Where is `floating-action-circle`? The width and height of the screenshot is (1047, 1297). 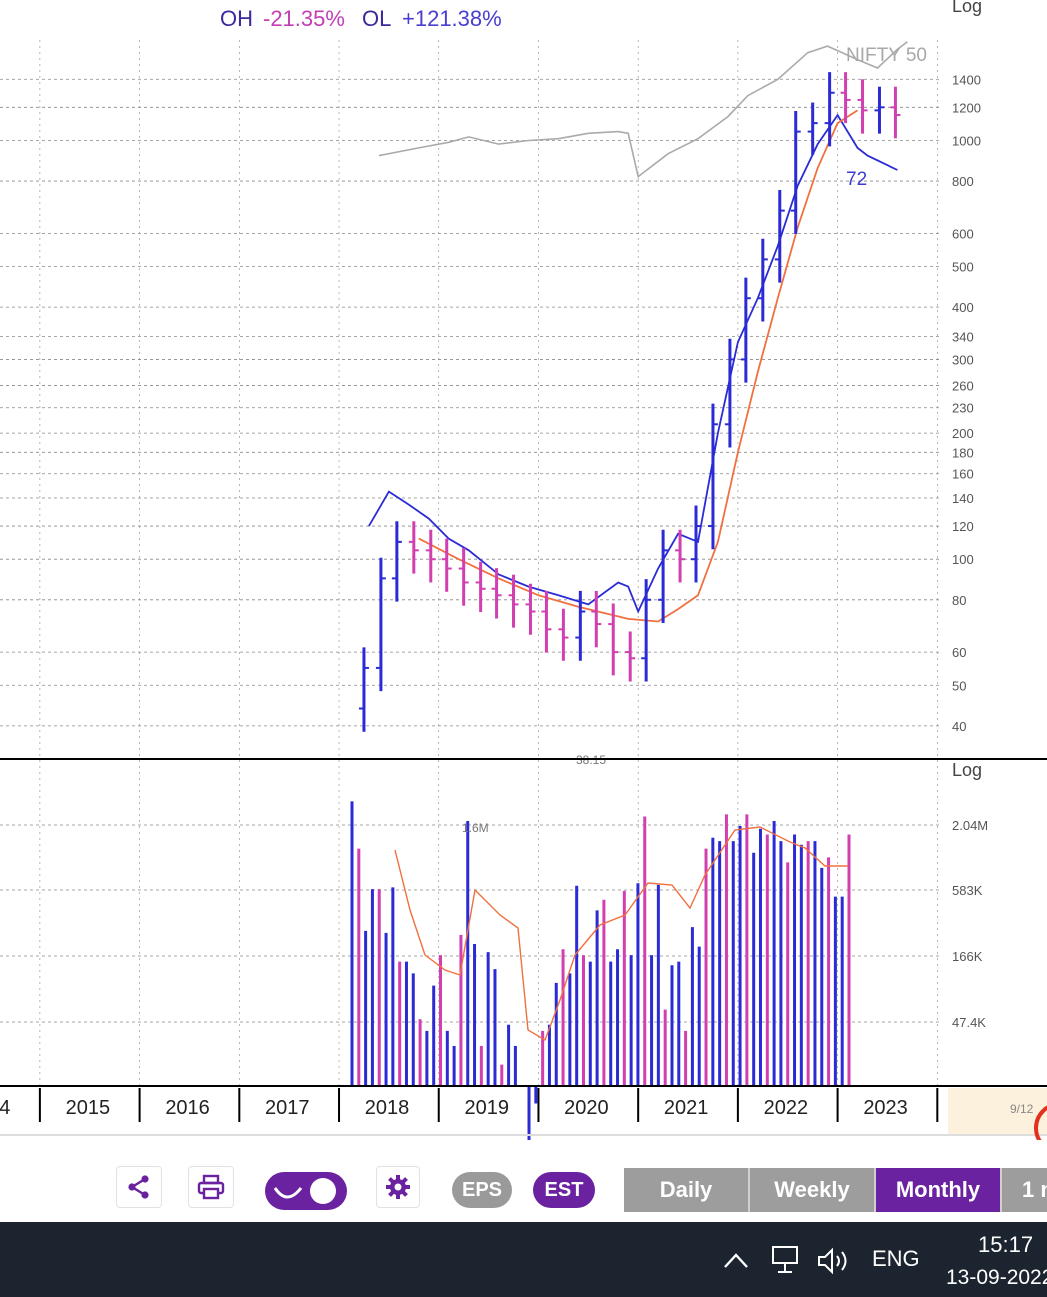
floating-action-circle is located at coordinates (1040, 1122).